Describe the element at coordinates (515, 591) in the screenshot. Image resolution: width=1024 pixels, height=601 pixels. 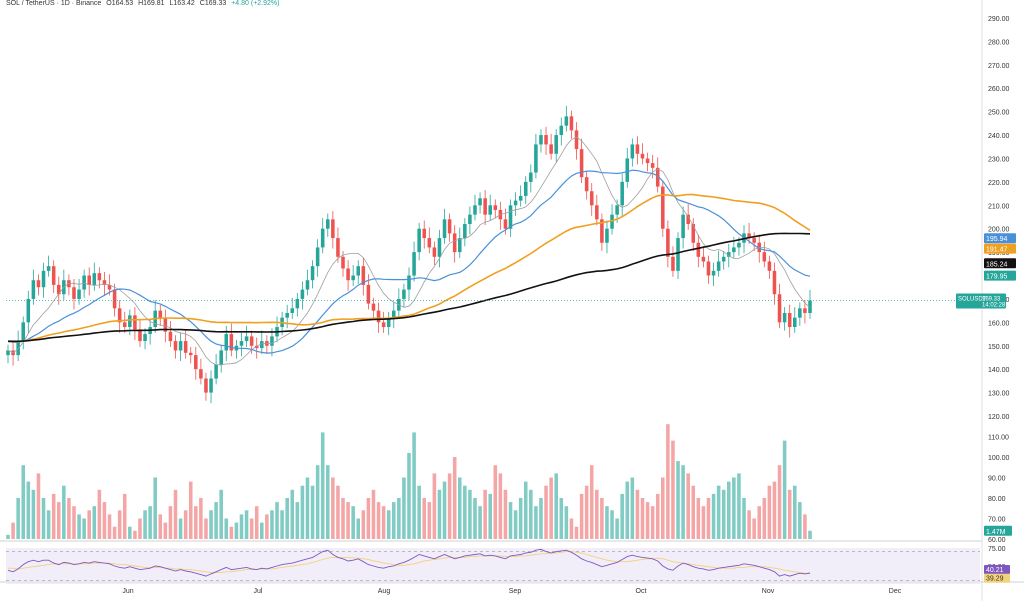
I see `time-tick-label: Sep` at that location.